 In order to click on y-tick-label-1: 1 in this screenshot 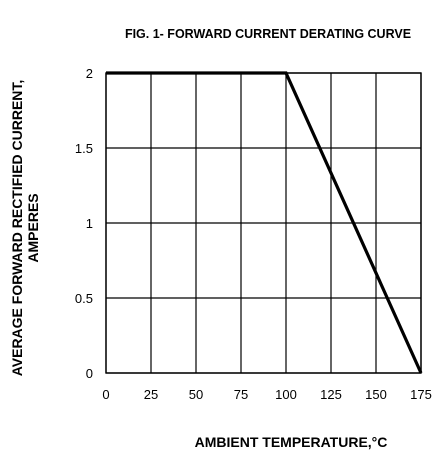, I will do `click(89, 223)`.